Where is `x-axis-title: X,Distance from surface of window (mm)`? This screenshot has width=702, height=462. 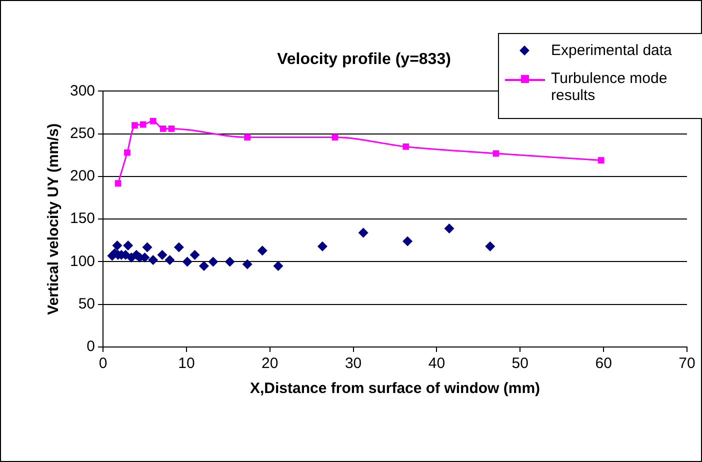
x-axis-title: X,Distance from surface of window (mm) is located at coordinates (395, 389).